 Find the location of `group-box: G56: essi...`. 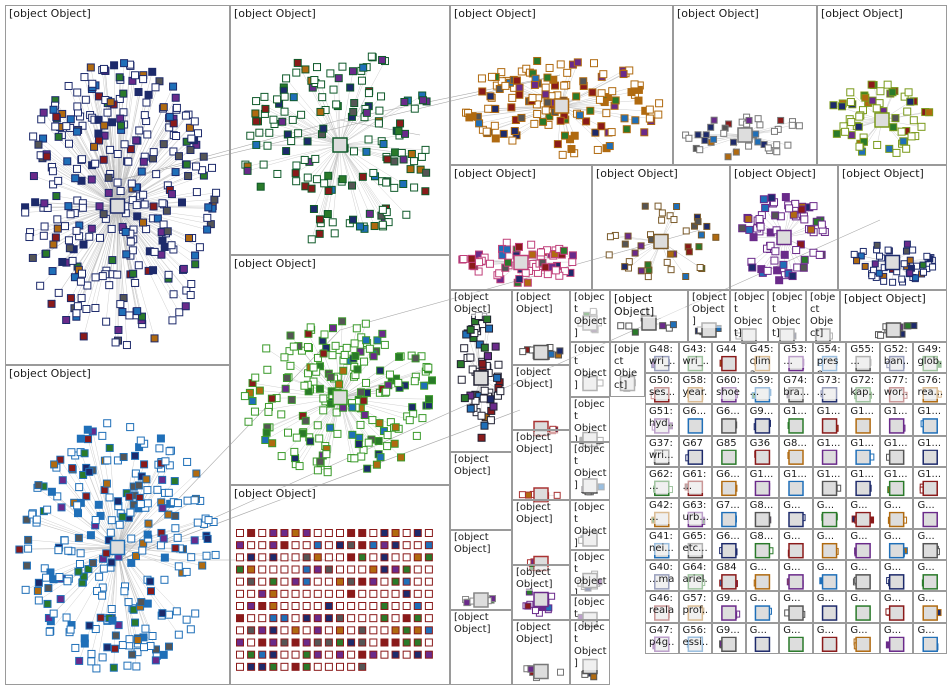

group-box: G56: essi... is located at coordinates (695, 638).